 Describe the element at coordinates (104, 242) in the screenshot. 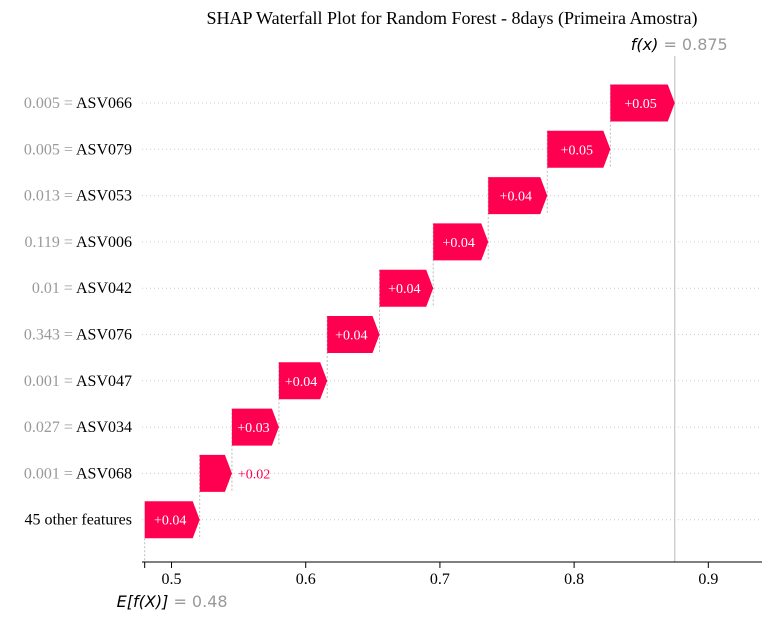

I see `feature-name: ASV006` at that location.